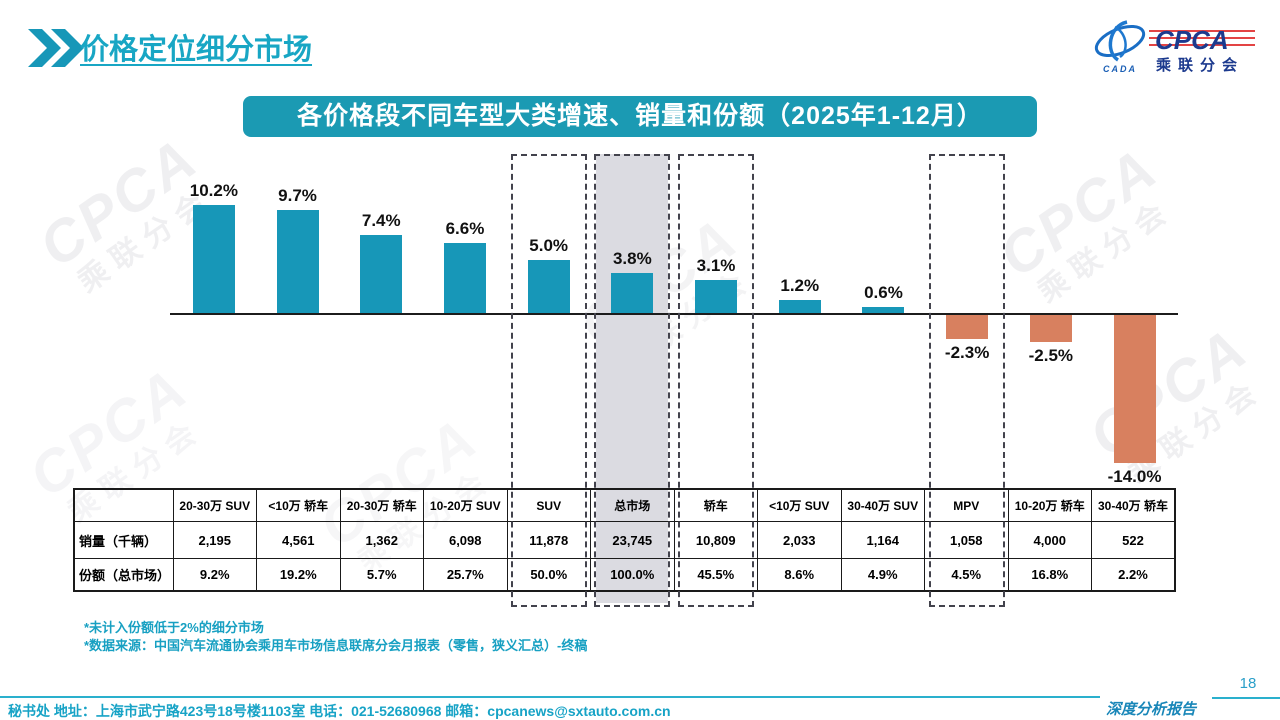 The height and width of the screenshot is (720, 1280). Describe the element at coordinates (1133, 505) in the screenshot. I see `table-cell: 30-40万 轿车` at that location.